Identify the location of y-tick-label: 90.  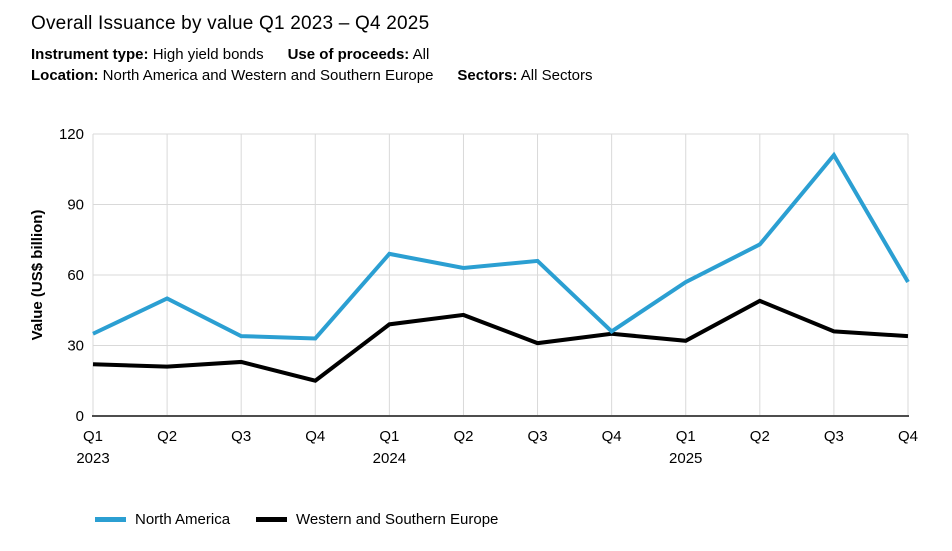
(75, 205).